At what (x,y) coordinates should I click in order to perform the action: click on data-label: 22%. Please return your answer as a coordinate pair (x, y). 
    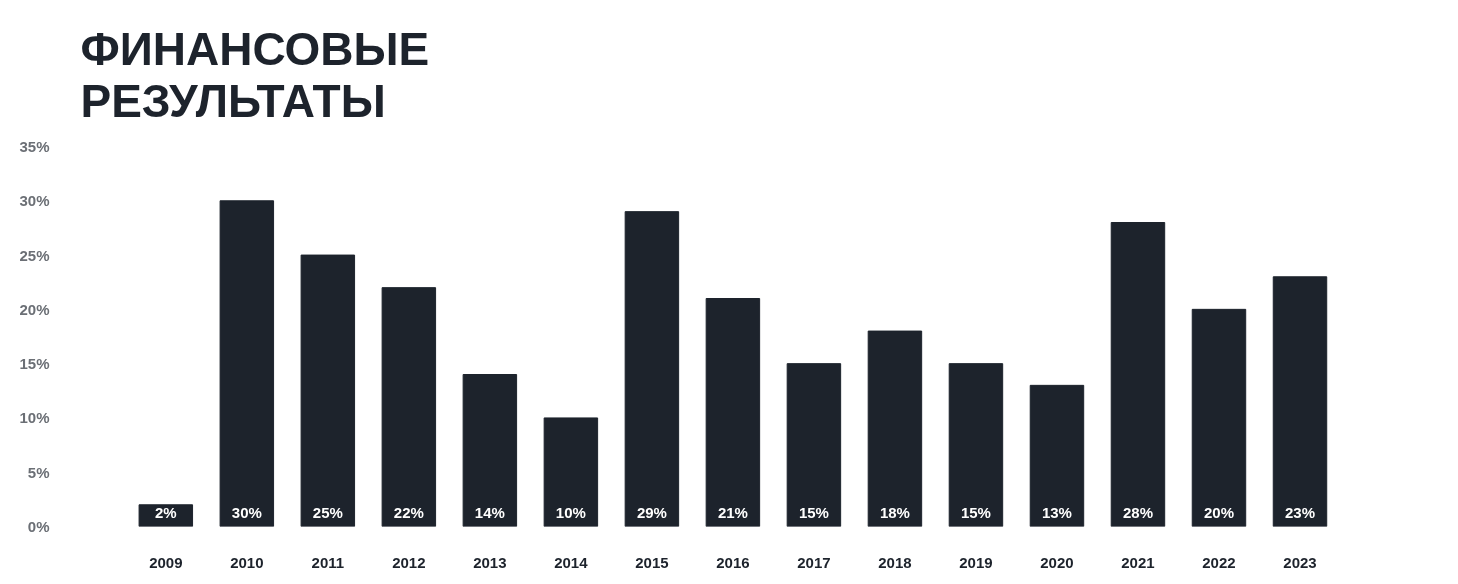
    Looking at the image, I should click on (408, 512).